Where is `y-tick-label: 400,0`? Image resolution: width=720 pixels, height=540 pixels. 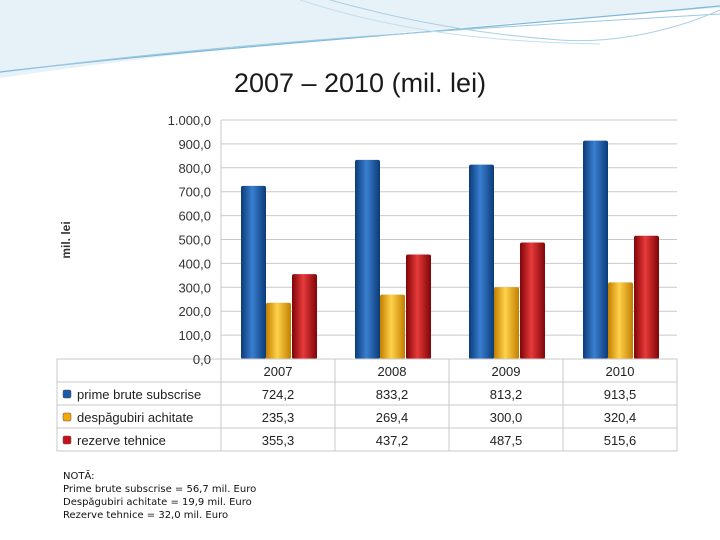 y-tick-label: 400,0 is located at coordinates (194, 263).